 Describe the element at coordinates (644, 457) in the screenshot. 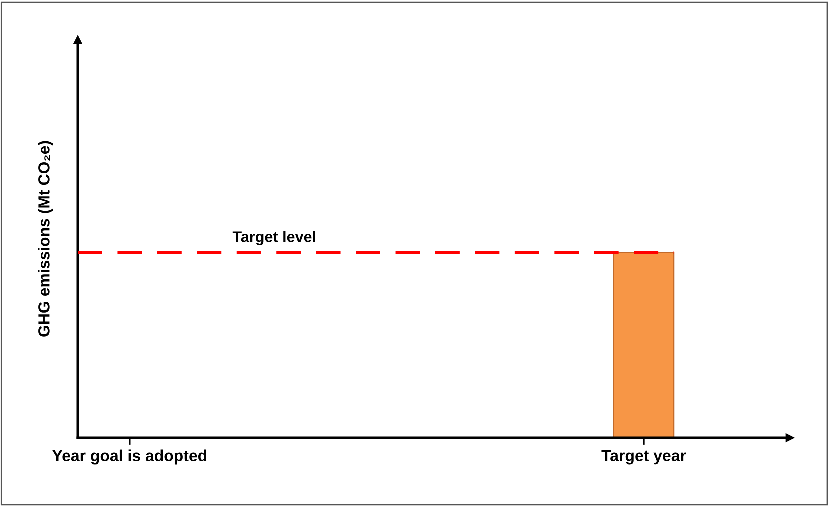

I see `x-tick-label: Target year` at that location.